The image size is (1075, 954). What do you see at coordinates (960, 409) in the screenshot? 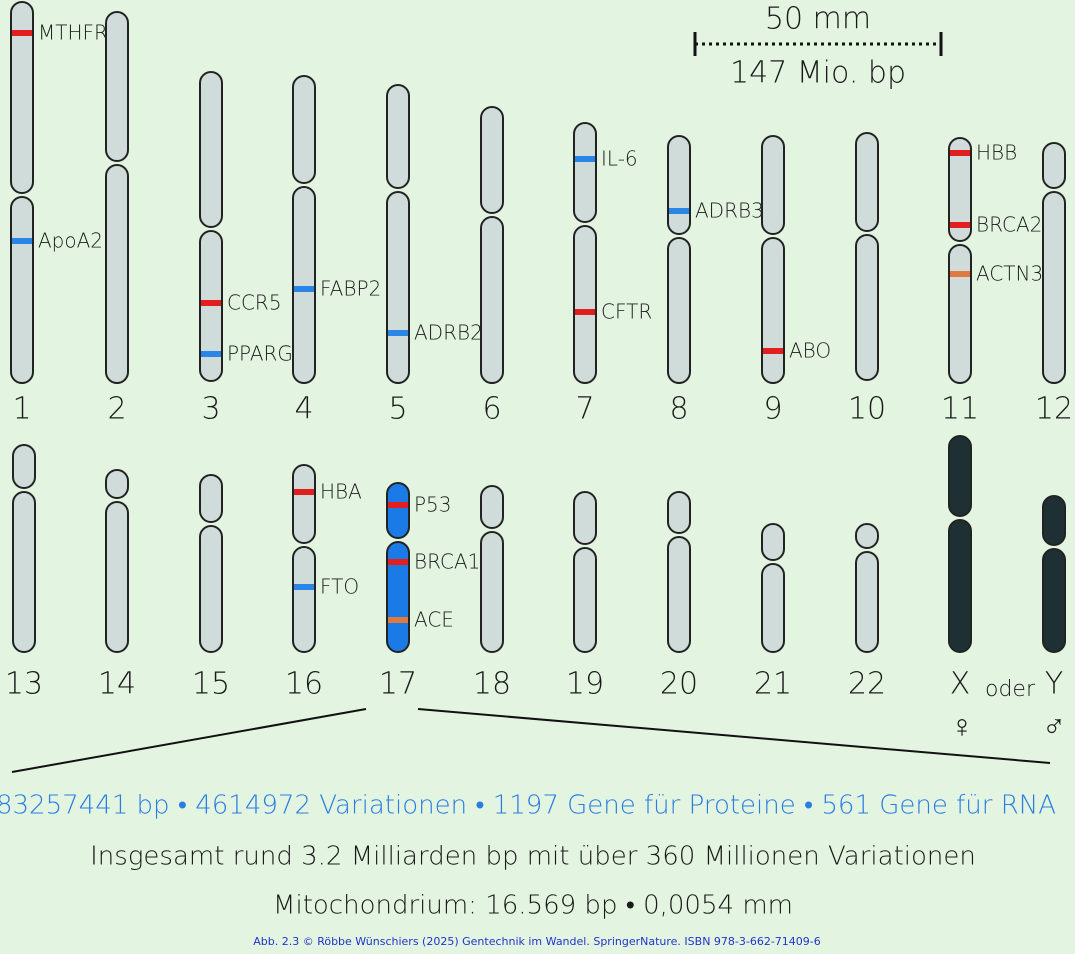
I see `chromosome-label: 11` at bounding box center [960, 409].